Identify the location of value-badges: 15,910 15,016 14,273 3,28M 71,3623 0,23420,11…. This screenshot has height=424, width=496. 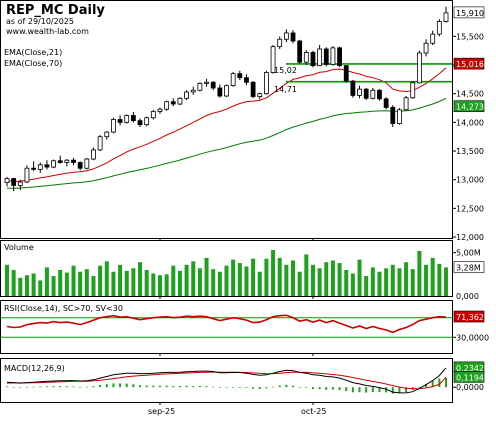
(471, 194).